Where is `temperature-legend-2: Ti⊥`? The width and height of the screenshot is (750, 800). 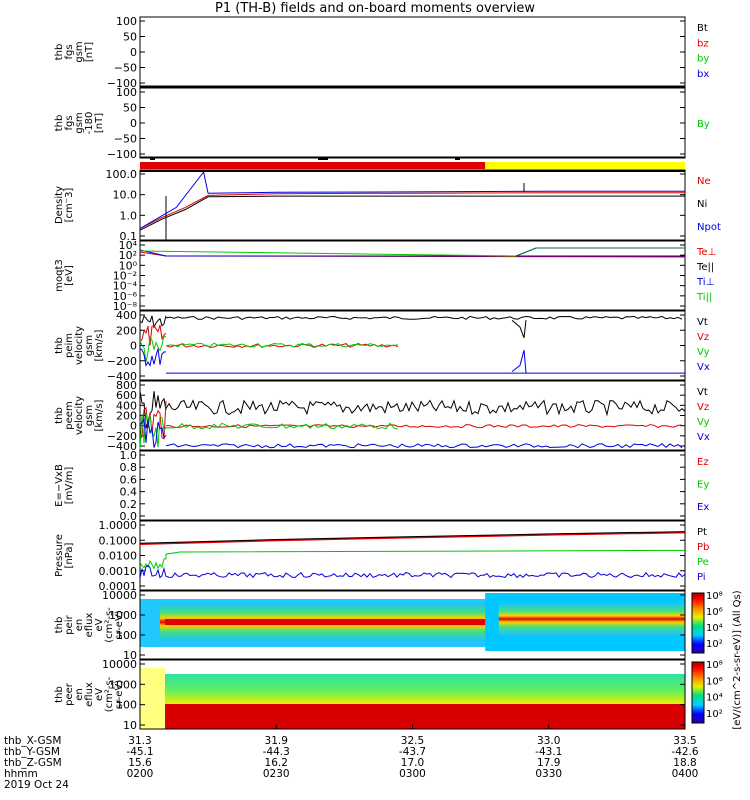 temperature-legend-2: Ti⊥ is located at coordinates (705, 282).